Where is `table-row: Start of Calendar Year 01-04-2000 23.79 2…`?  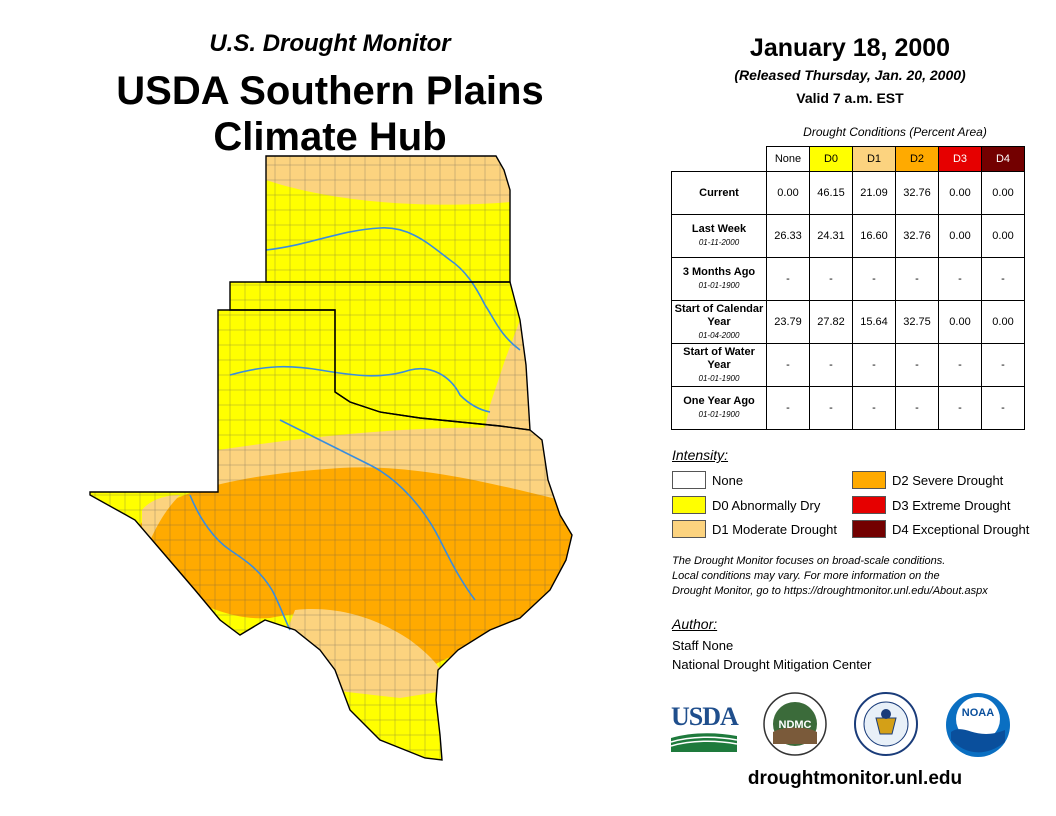 table-row: Start of Calendar Year 01-04-2000 23.79 2… is located at coordinates (848, 322).